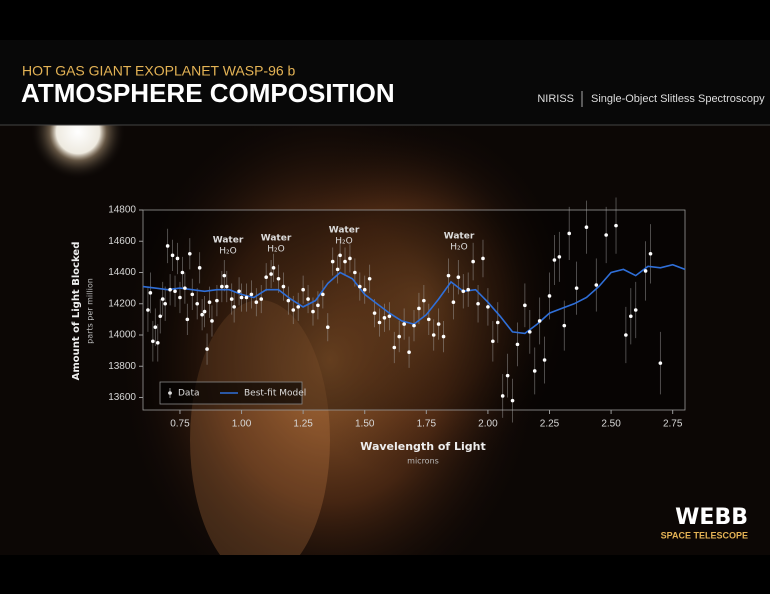 The image size is (770, 594). Describe the element at coordinates (611, 424) in the screenshot. I see `x-tick-label: 2.50` at that location.